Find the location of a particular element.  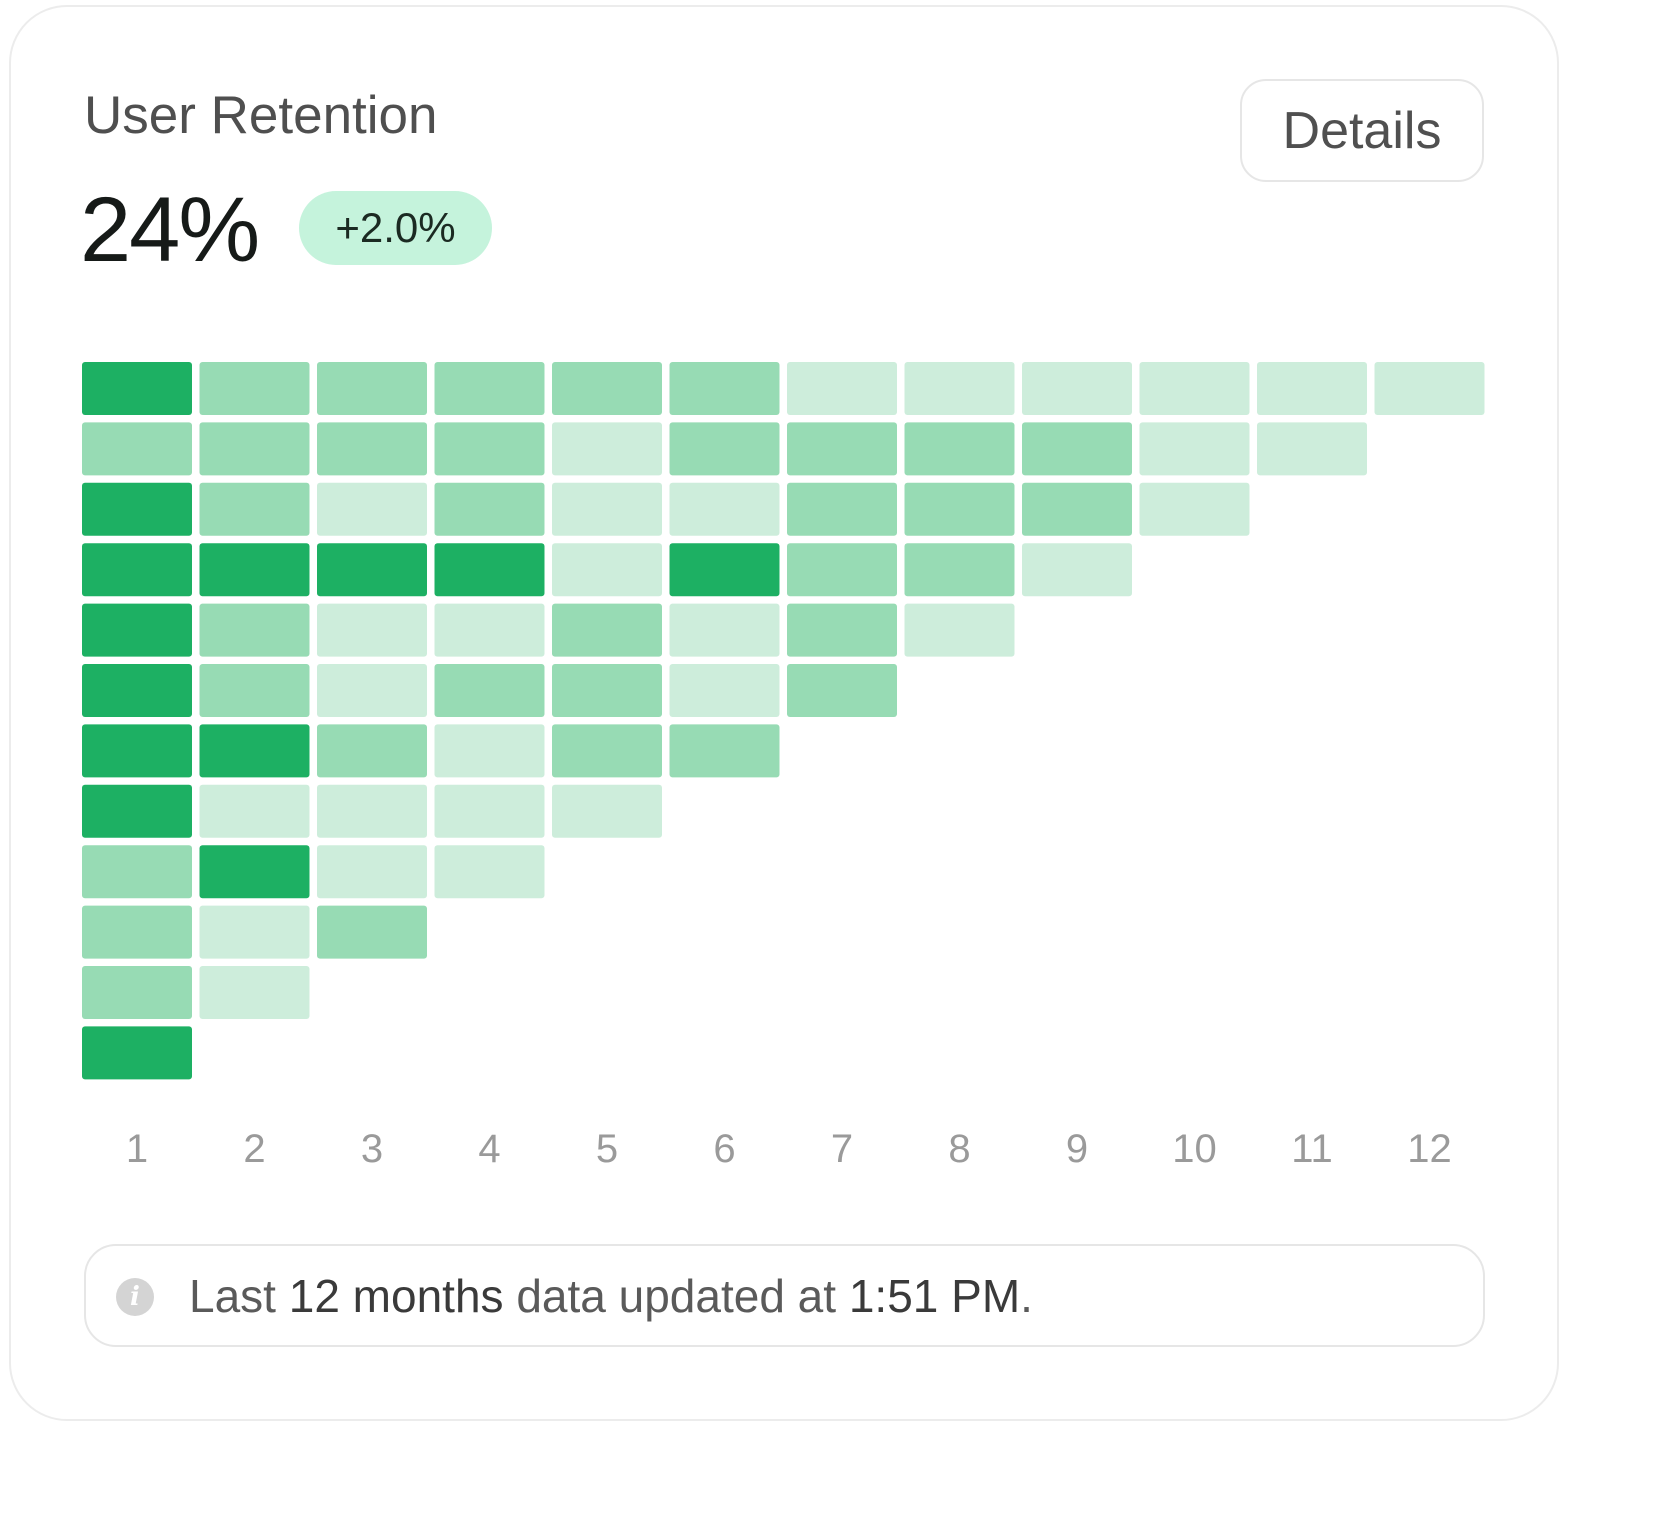

details-button: Details is located at coordinates (1362, 130).